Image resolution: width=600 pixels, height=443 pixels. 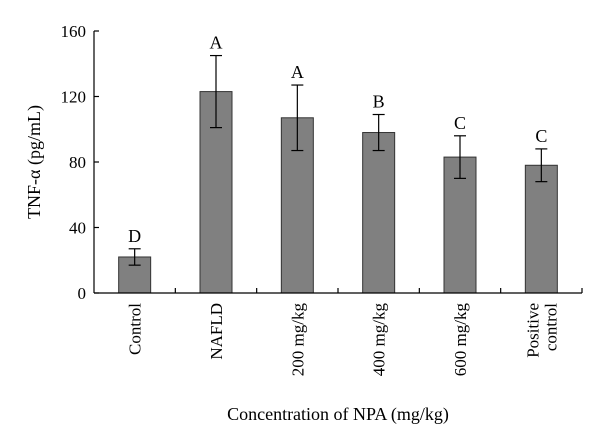 I want to click on x-tick-label: Positive, so click(x=532, y=330).